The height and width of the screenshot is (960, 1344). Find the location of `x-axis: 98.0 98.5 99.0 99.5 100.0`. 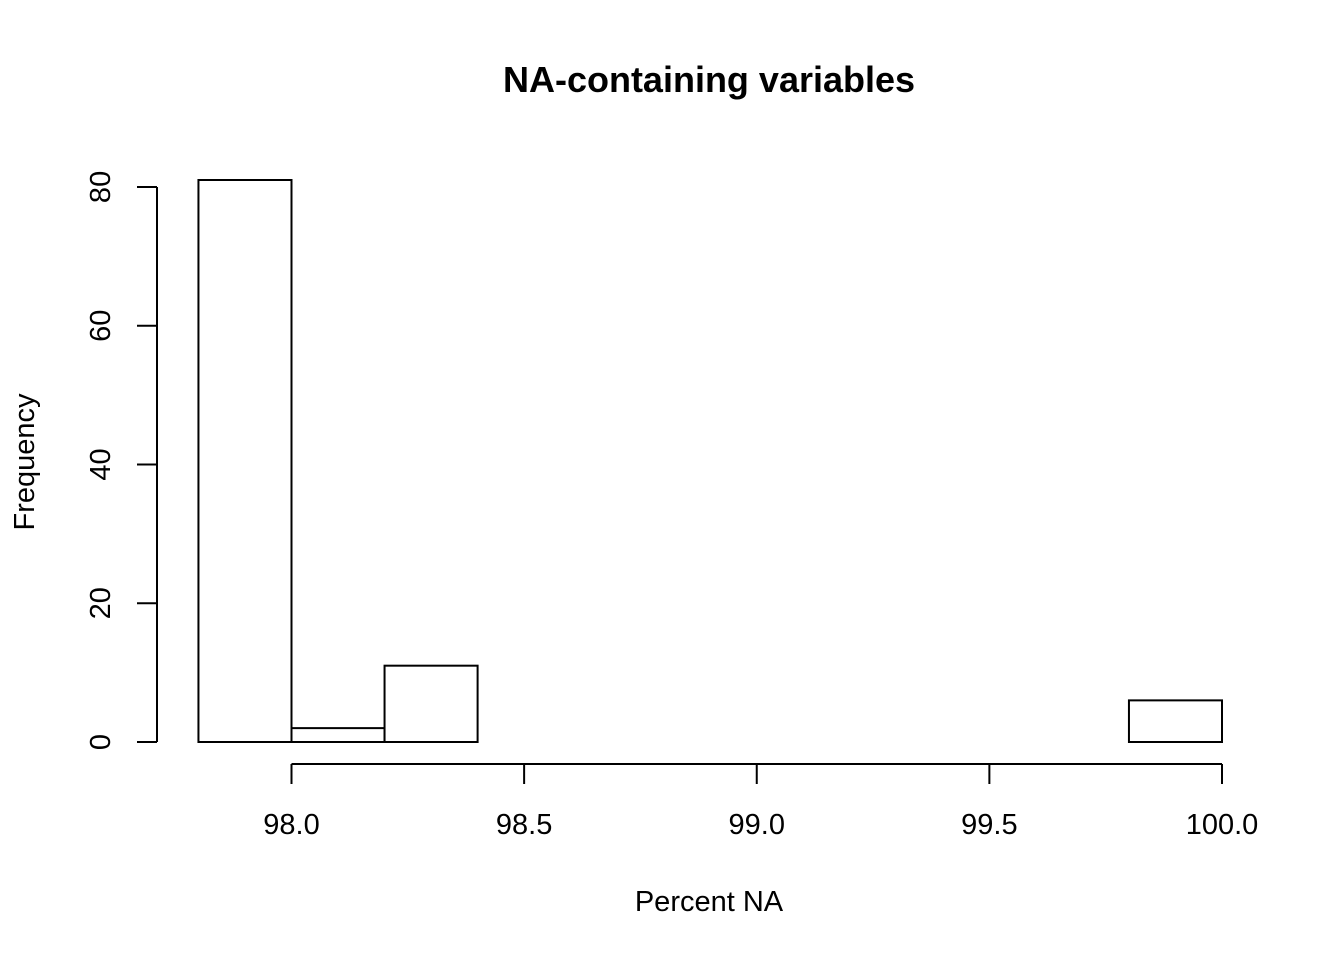

x-axis: 98.0 98.5 99.0 99.5 100.0 is located at coordinates (761, 802).